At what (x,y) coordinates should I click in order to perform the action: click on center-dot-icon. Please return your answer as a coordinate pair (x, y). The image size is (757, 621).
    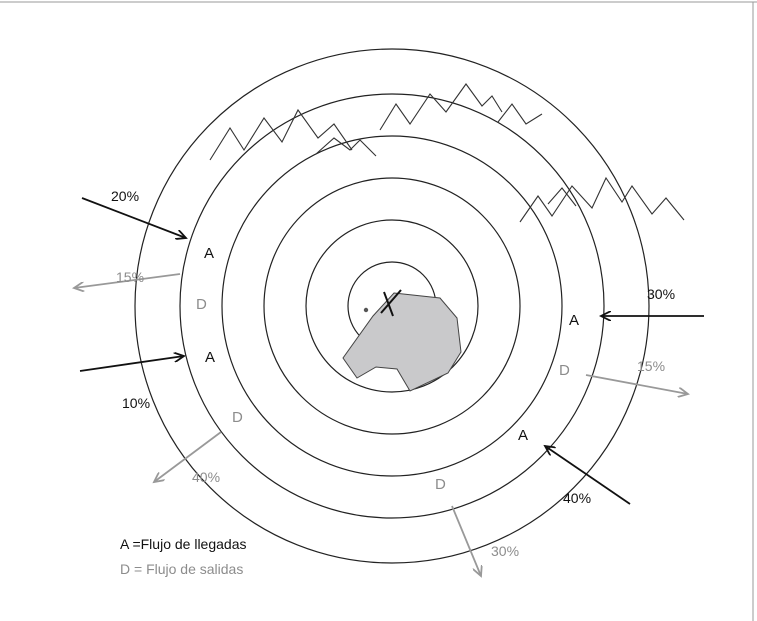
    Looking at the image, I should click on (366, 310).